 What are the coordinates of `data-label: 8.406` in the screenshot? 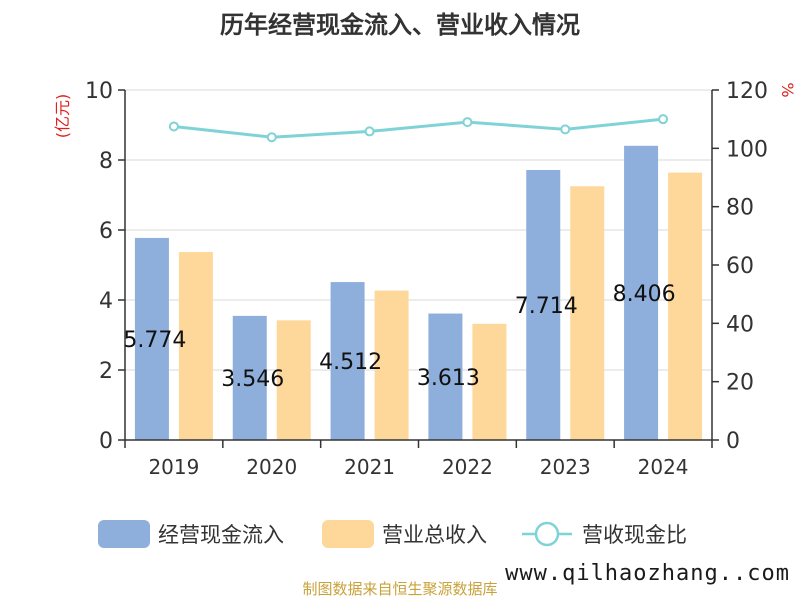 It's located at (644, 294).